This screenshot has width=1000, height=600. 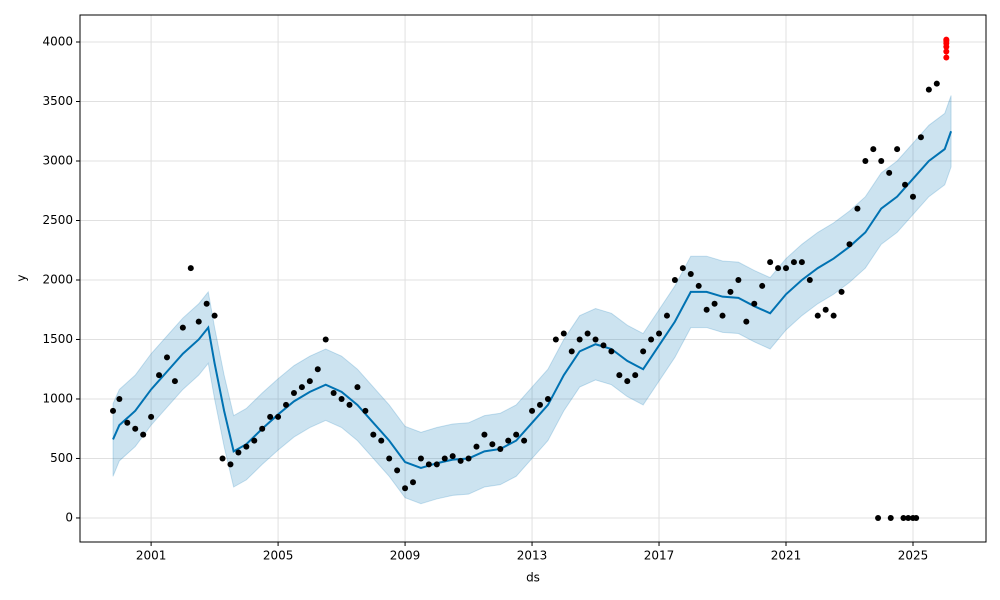 What do you see at coordinates (57, 42) in the screenshot?
I see `y-tick-label: 4000` at bounding box center [57, 42].